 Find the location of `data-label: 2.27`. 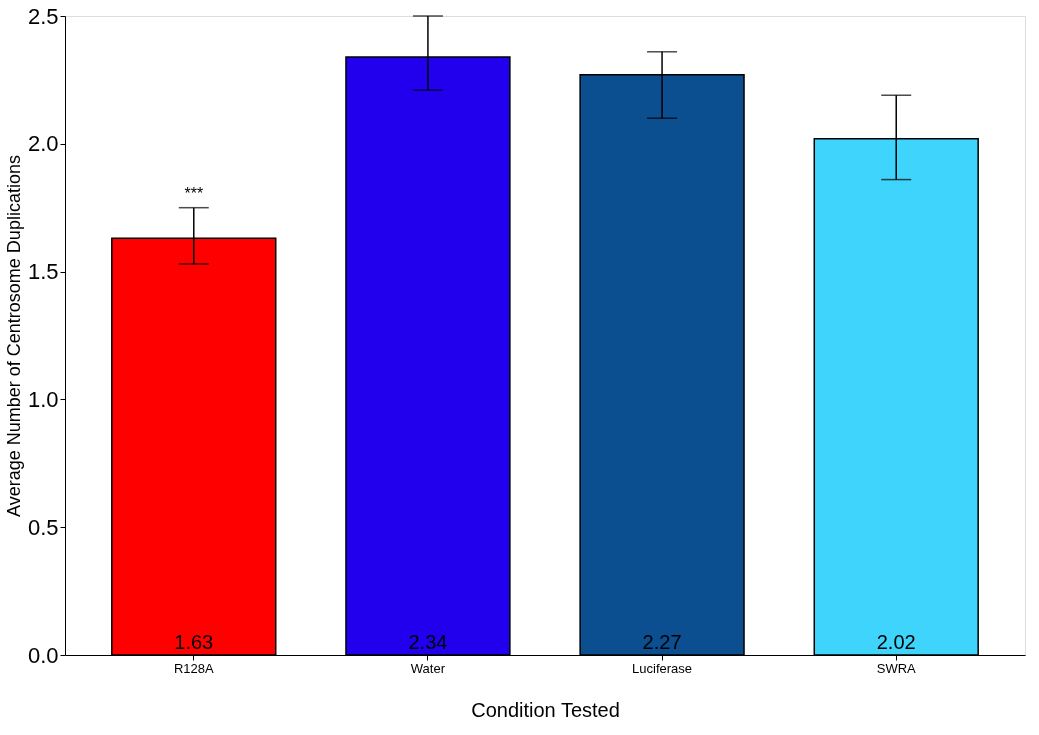

data-label: 2.27 is located at coordinates (662, 642).